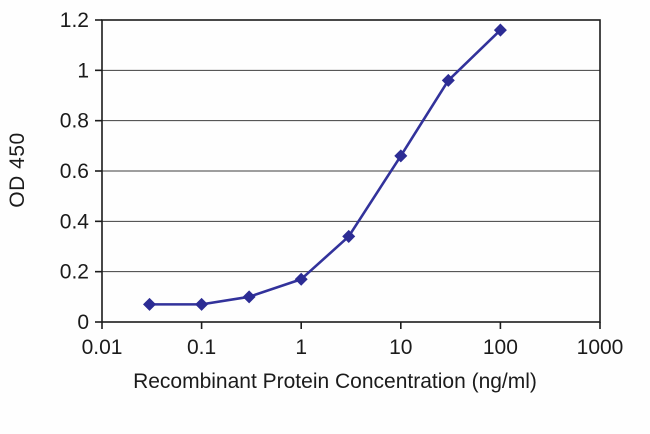 This screenshot has width=650, height=434. Describe the element at coordinates (74, 171) in the screenshot. I see `y-tick-label: 0.6` at that location.